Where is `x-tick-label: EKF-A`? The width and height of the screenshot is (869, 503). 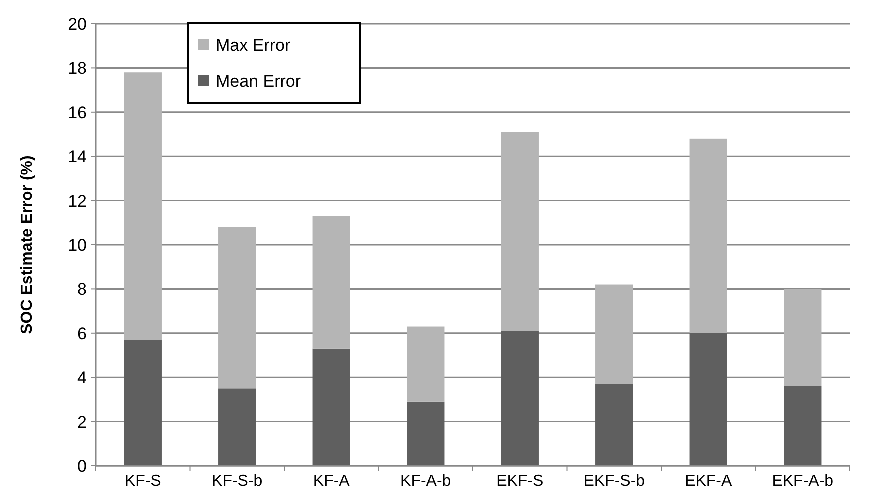
x-tick-label: EKF-A is located at coordinates (709, 481).